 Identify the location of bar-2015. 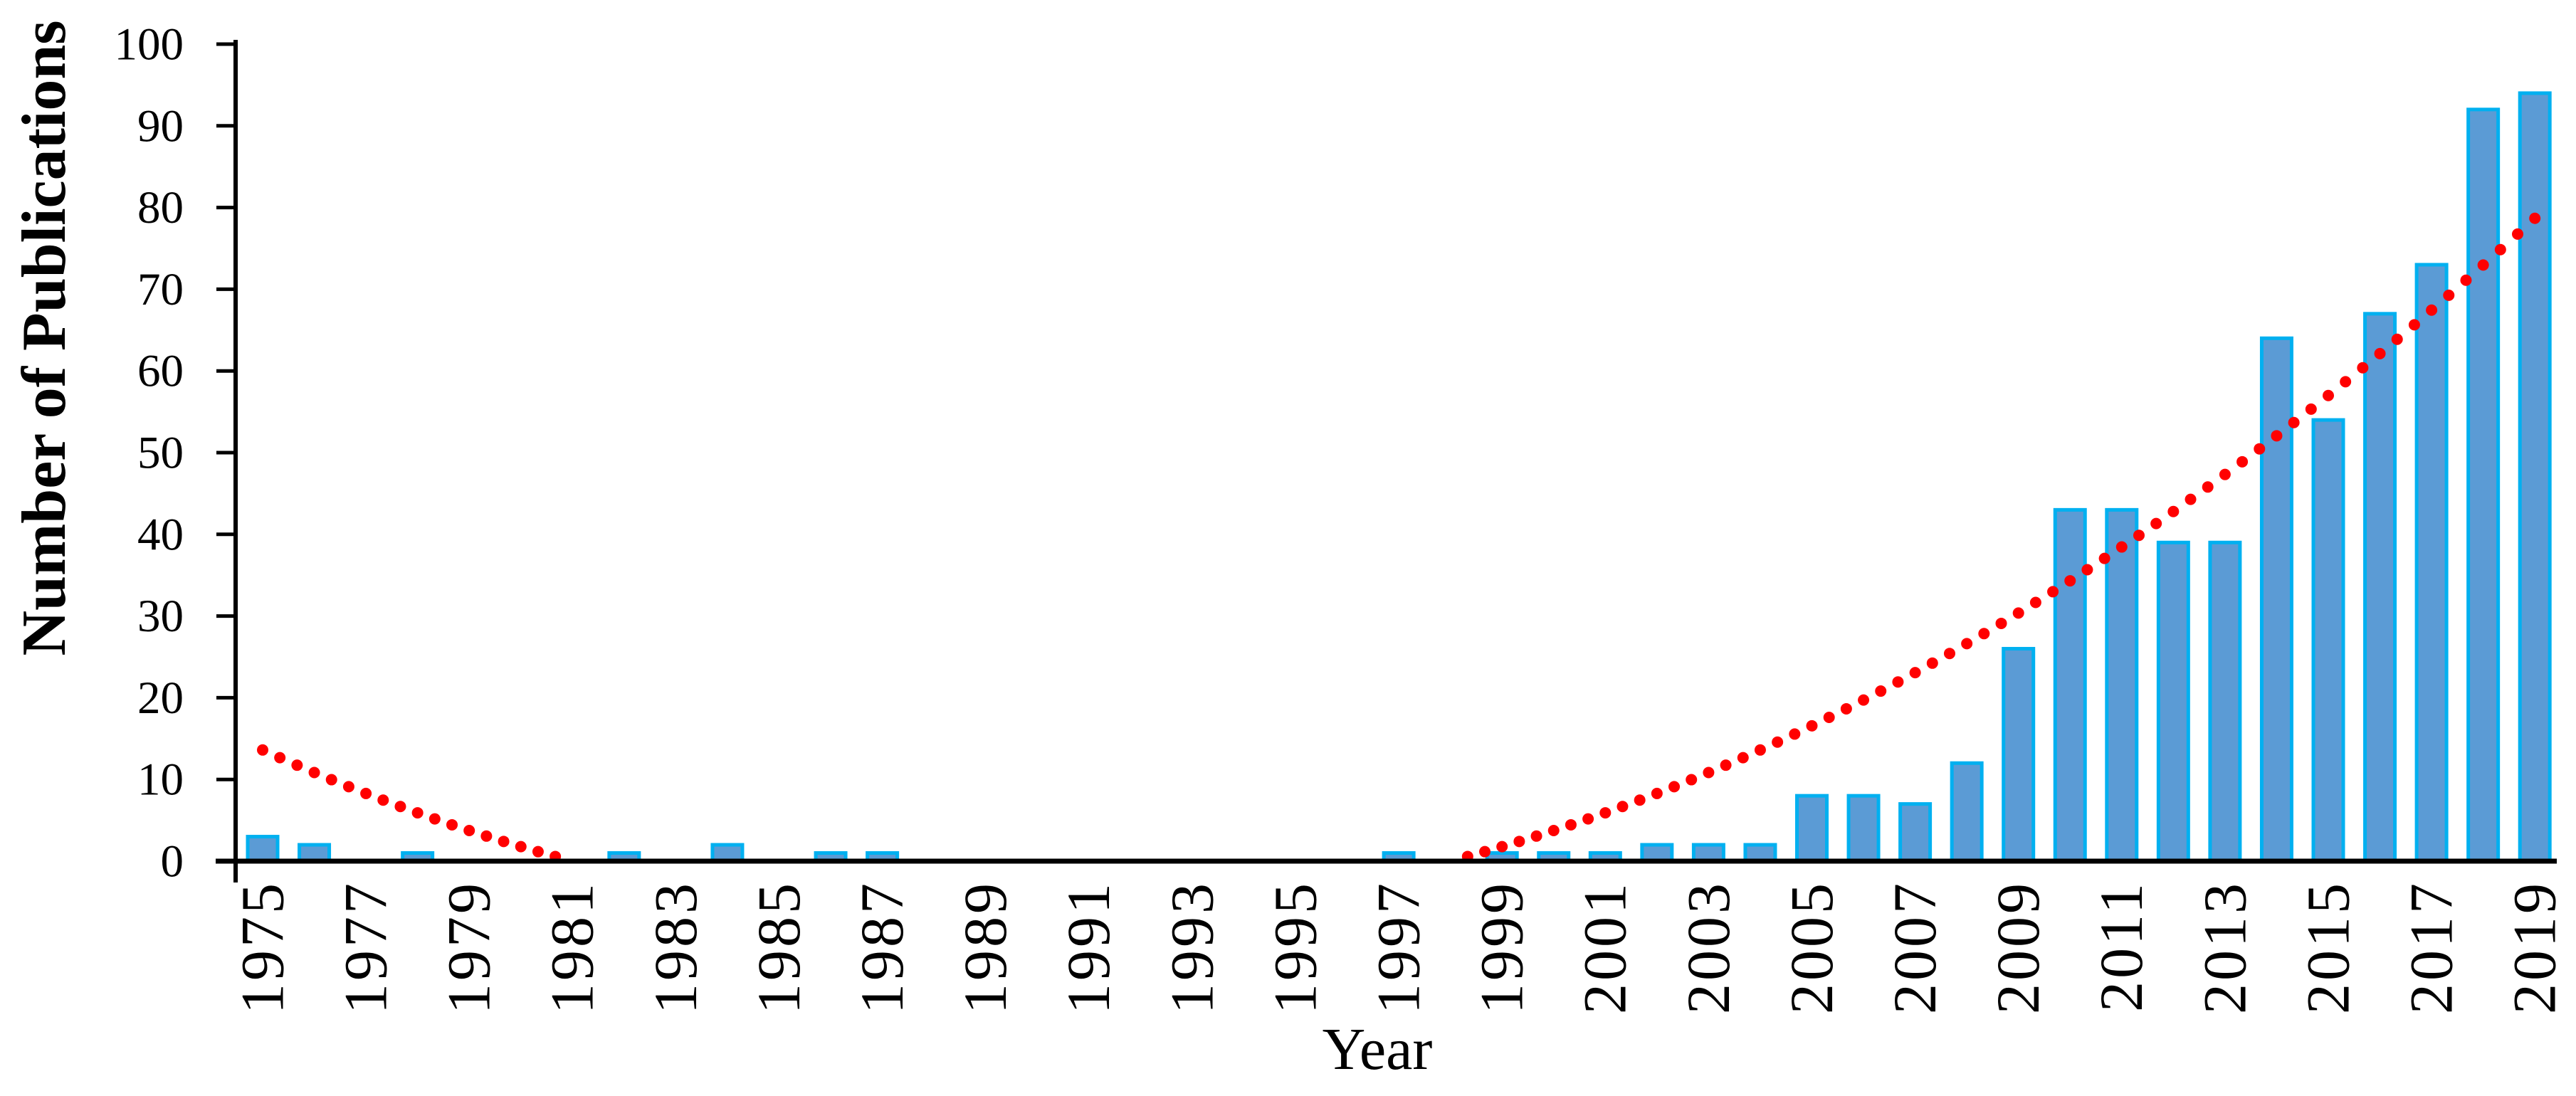
(2328, 640).